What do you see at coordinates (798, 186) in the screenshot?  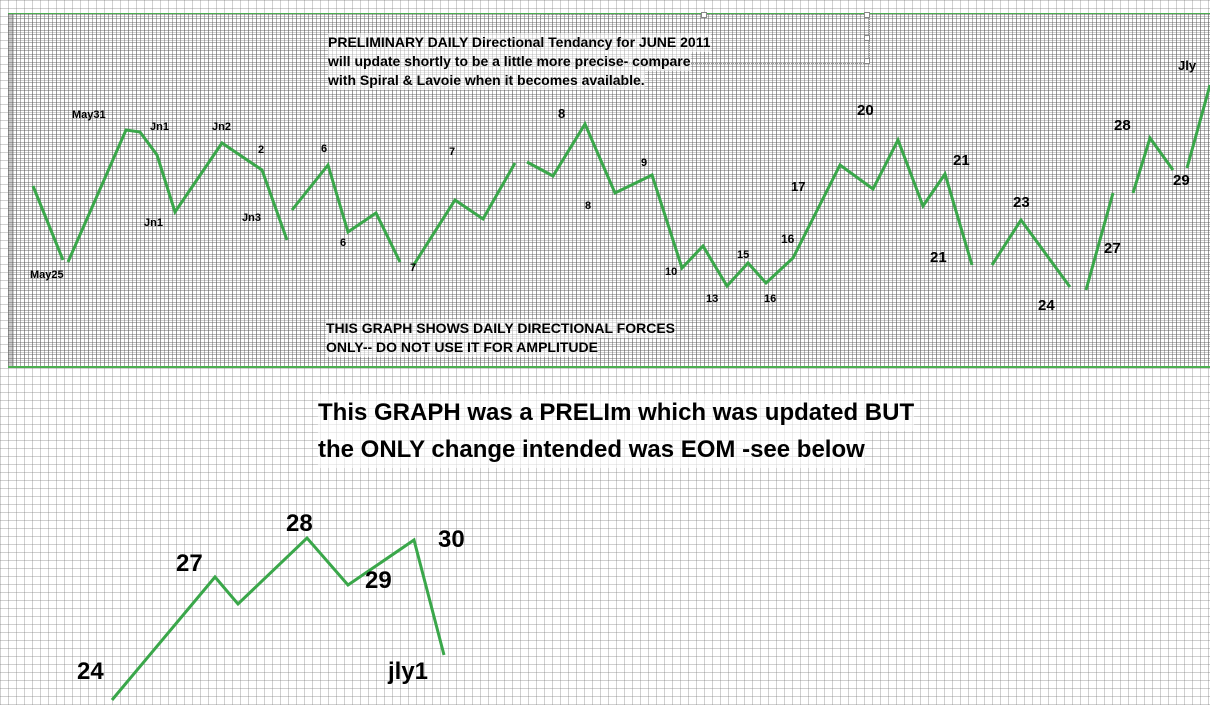 I see `top-chart-label: 17` at bounding box center [798, 186].